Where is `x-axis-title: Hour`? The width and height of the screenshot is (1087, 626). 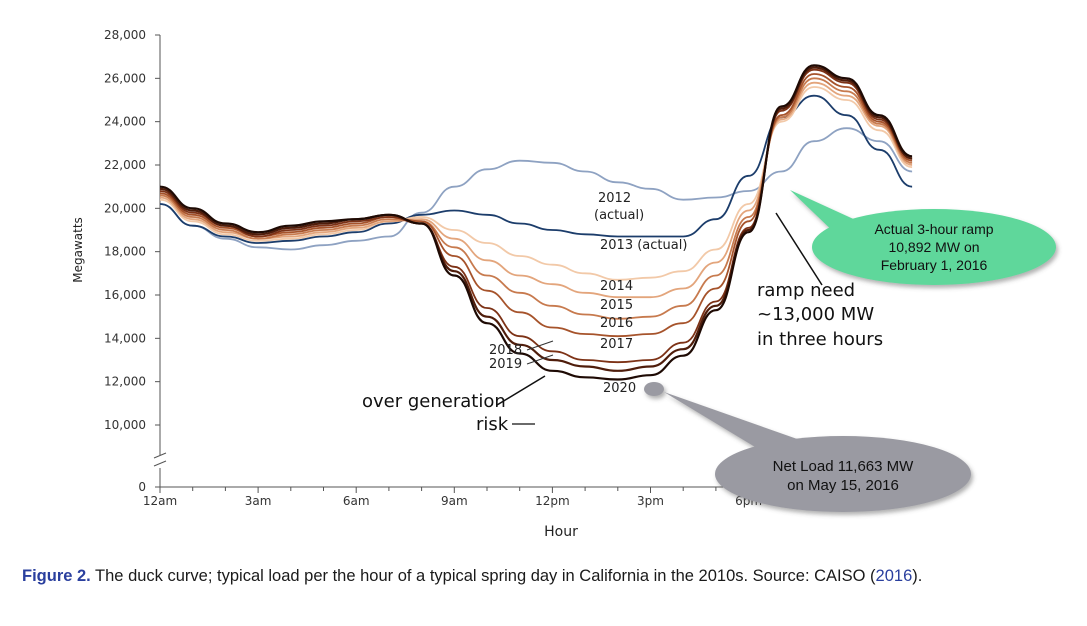 x-axis-title: Hour is located at coordinates (561, 532).